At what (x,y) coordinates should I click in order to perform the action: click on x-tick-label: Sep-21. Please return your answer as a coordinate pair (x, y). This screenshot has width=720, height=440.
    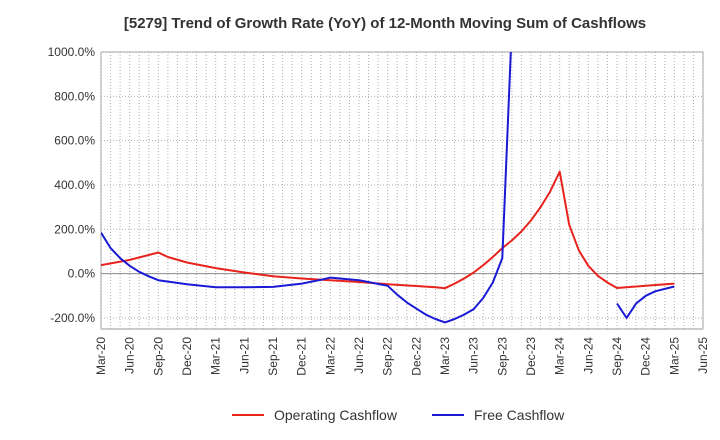
    Looking at the image, I should click on (273, 356).